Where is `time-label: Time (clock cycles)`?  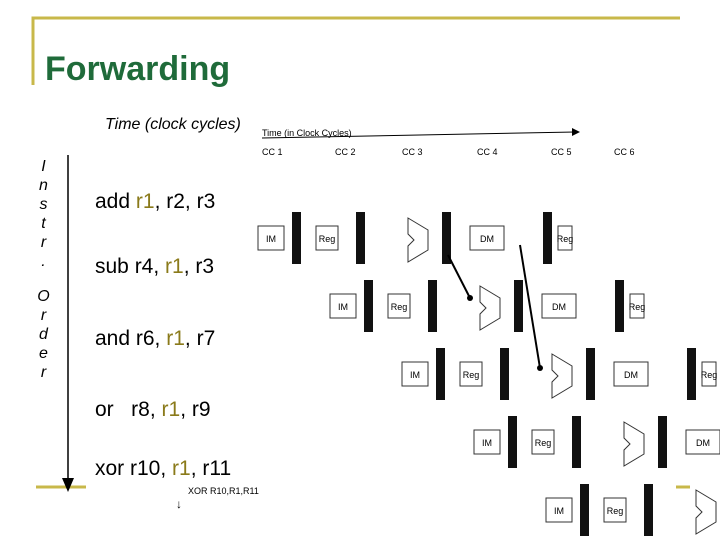
time-label: Time (clock cycles) is located at coordinates (173, 124).